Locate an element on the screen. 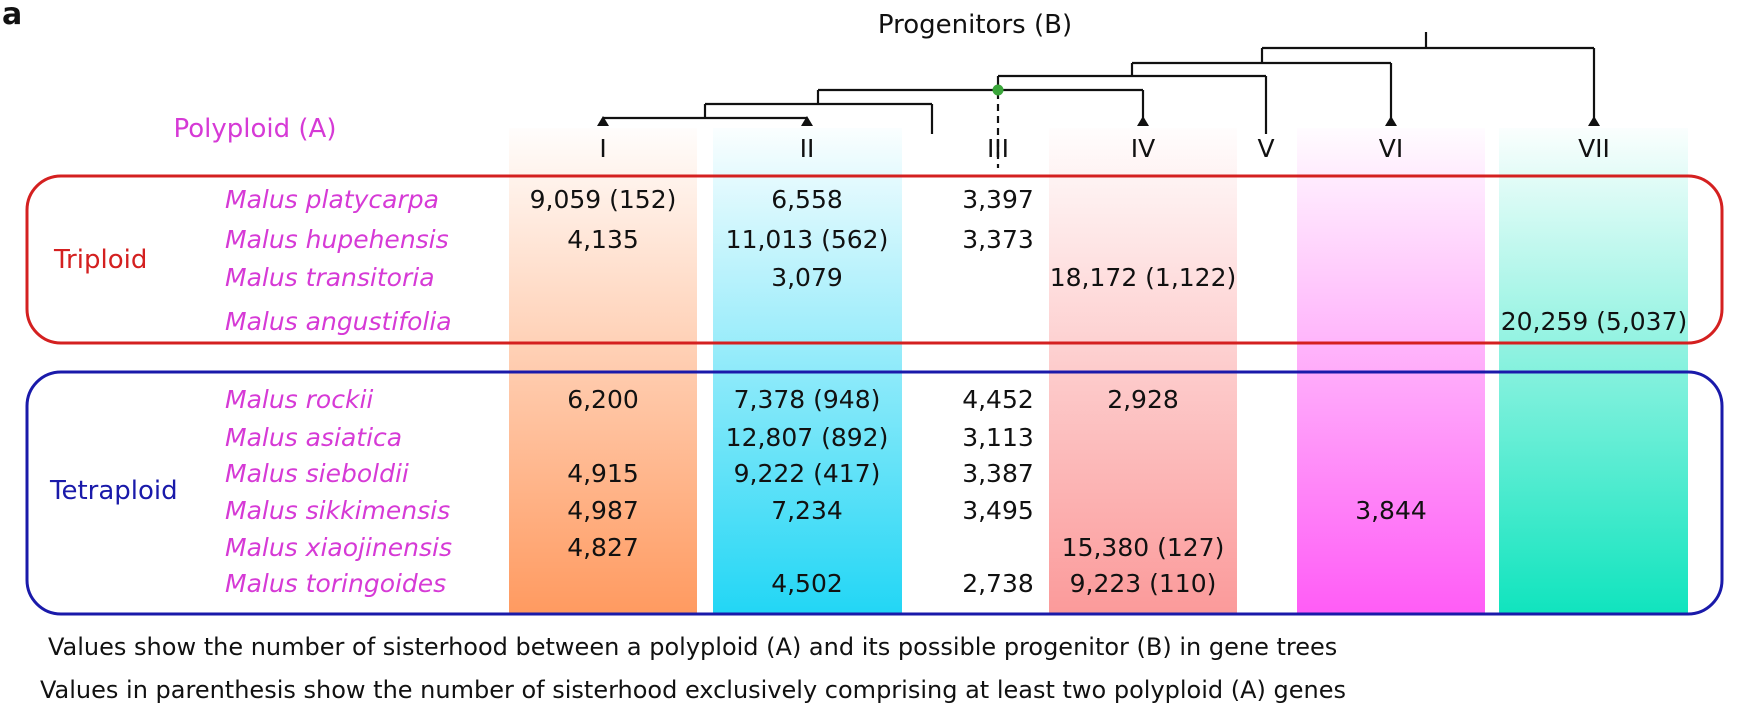  species-name: Malus sieboldii is located at coordinates (317, 473).